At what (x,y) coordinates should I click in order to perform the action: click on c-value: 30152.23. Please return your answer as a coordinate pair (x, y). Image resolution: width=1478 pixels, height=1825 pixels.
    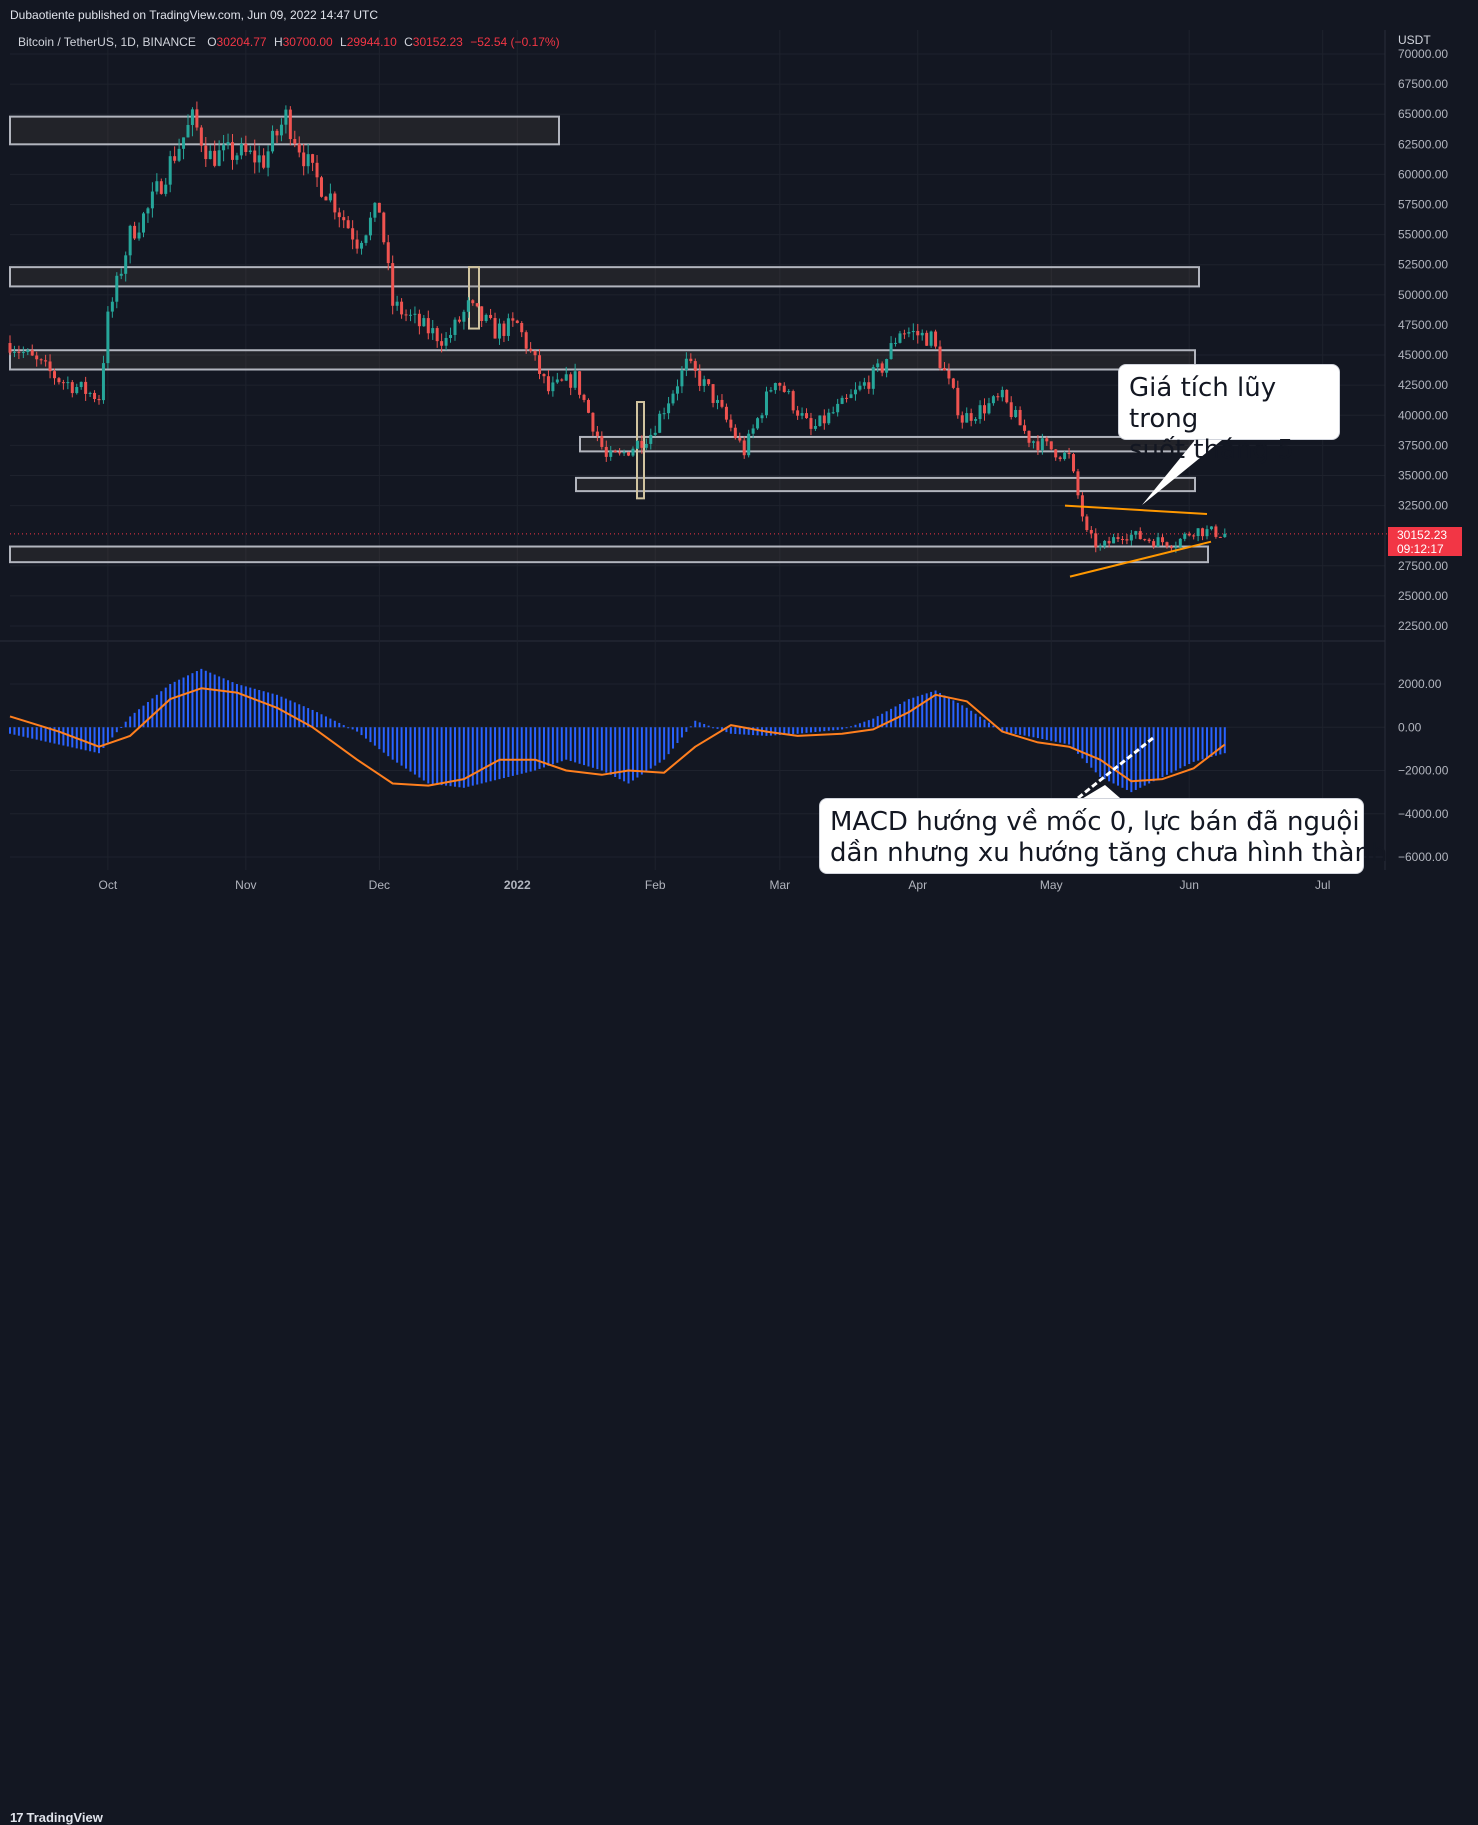
    Looking at the image, I should click on (438, 42).